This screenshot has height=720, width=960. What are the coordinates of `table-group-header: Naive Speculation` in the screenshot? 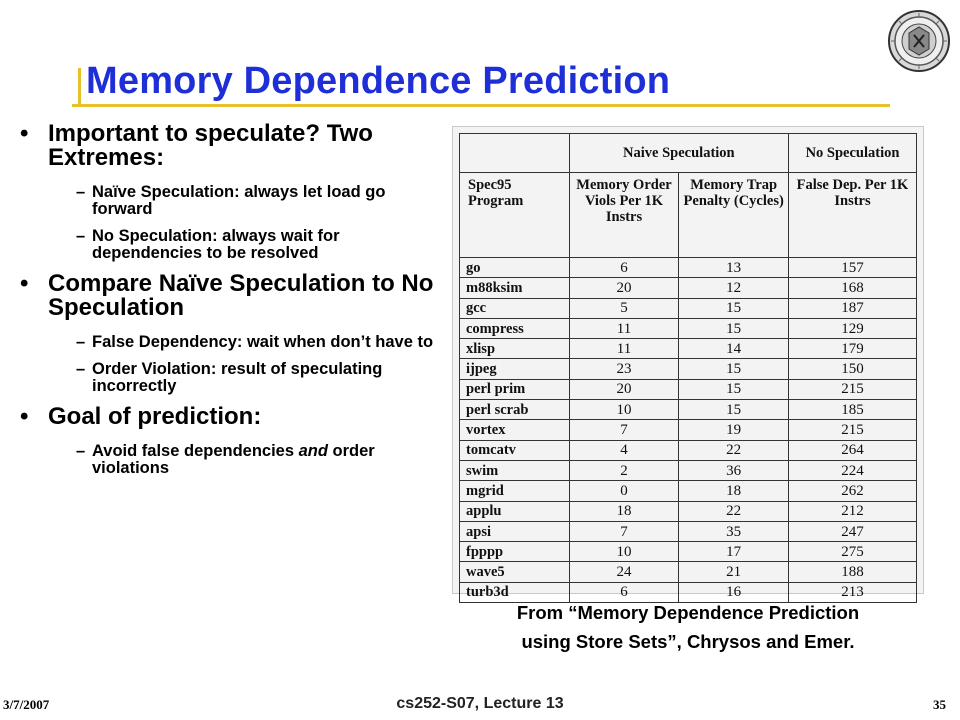 It's located at (679, 153).